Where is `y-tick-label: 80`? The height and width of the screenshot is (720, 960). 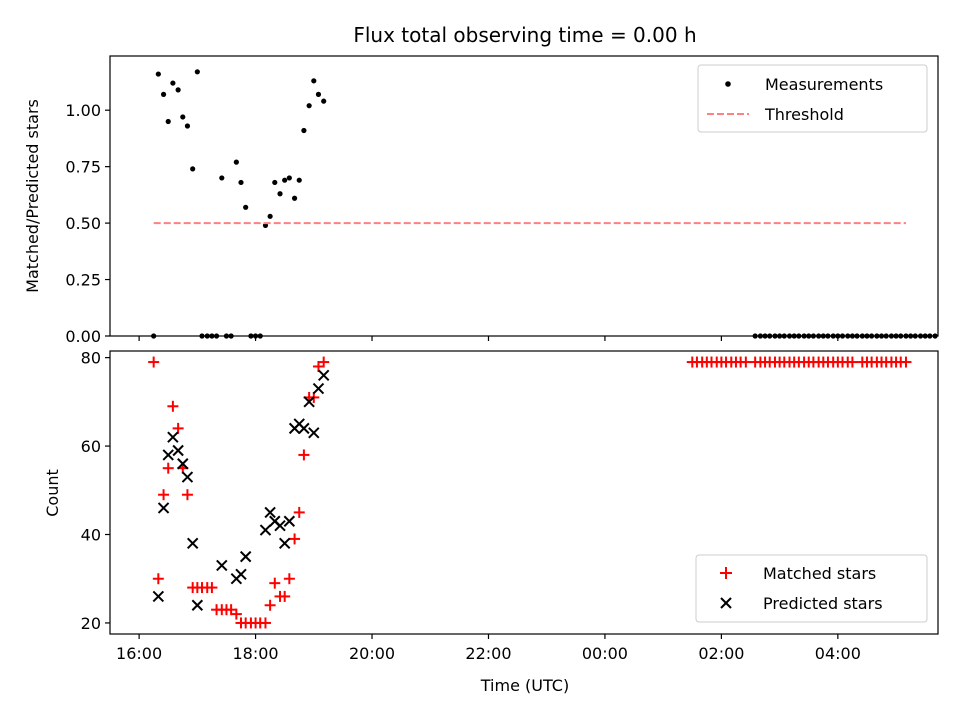
y-tick-label: 80 is located at coordinates (91, 358).